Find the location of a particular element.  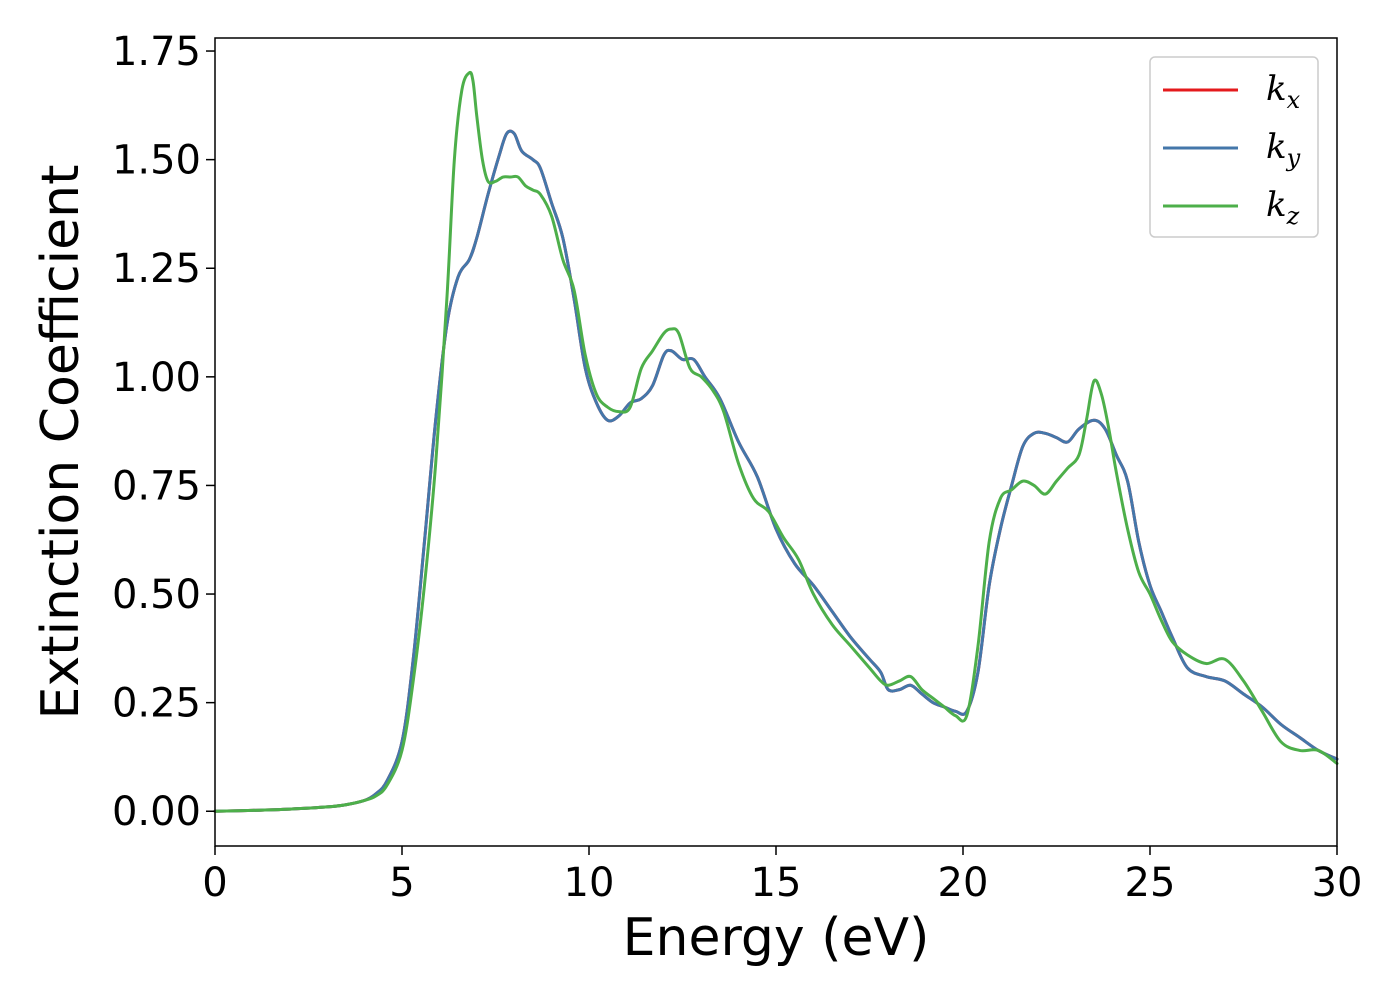

y-tick-label: 0.75 is located at coordinates (156, 486).